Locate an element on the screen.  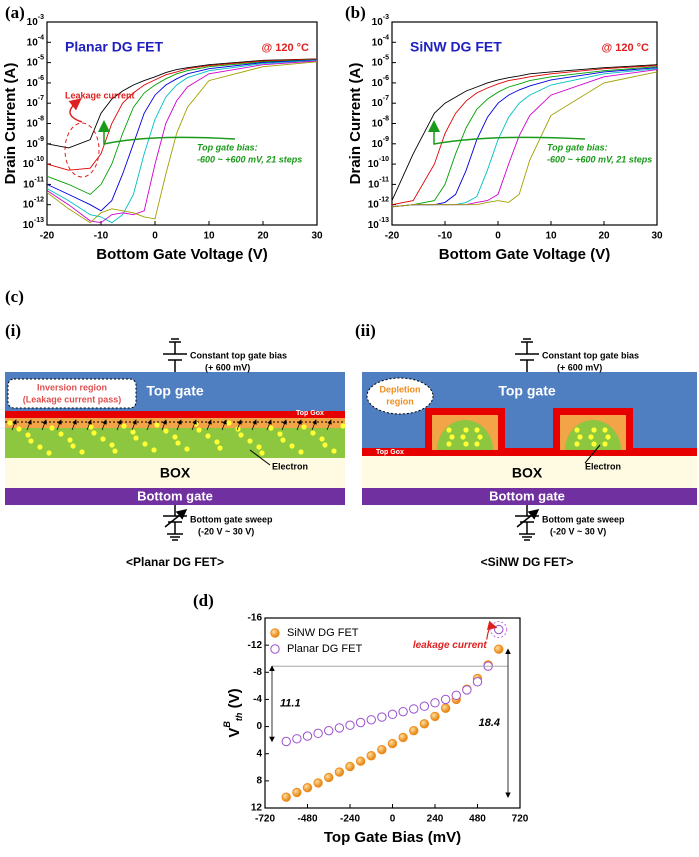
label: Bottom gate is located at coordinates (175, 495).